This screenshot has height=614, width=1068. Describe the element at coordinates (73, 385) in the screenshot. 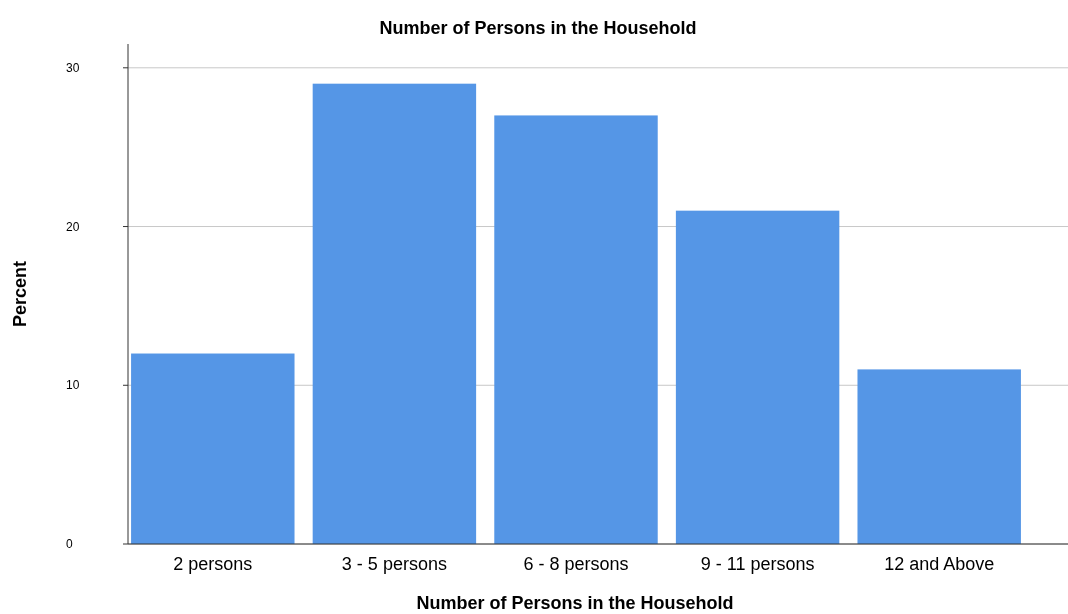

I see `y-tick-label: 10` at that location.